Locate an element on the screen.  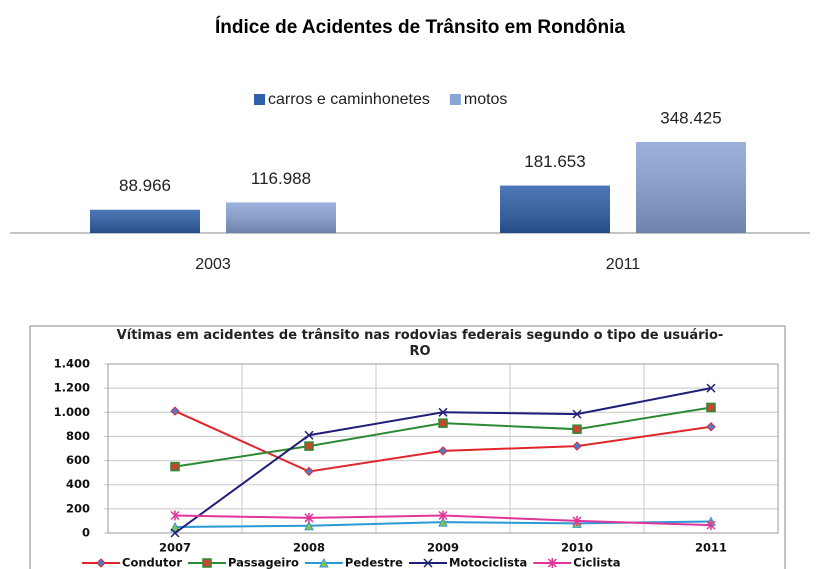
x-tick-label: 2008 is located at coordinates (309, 548).